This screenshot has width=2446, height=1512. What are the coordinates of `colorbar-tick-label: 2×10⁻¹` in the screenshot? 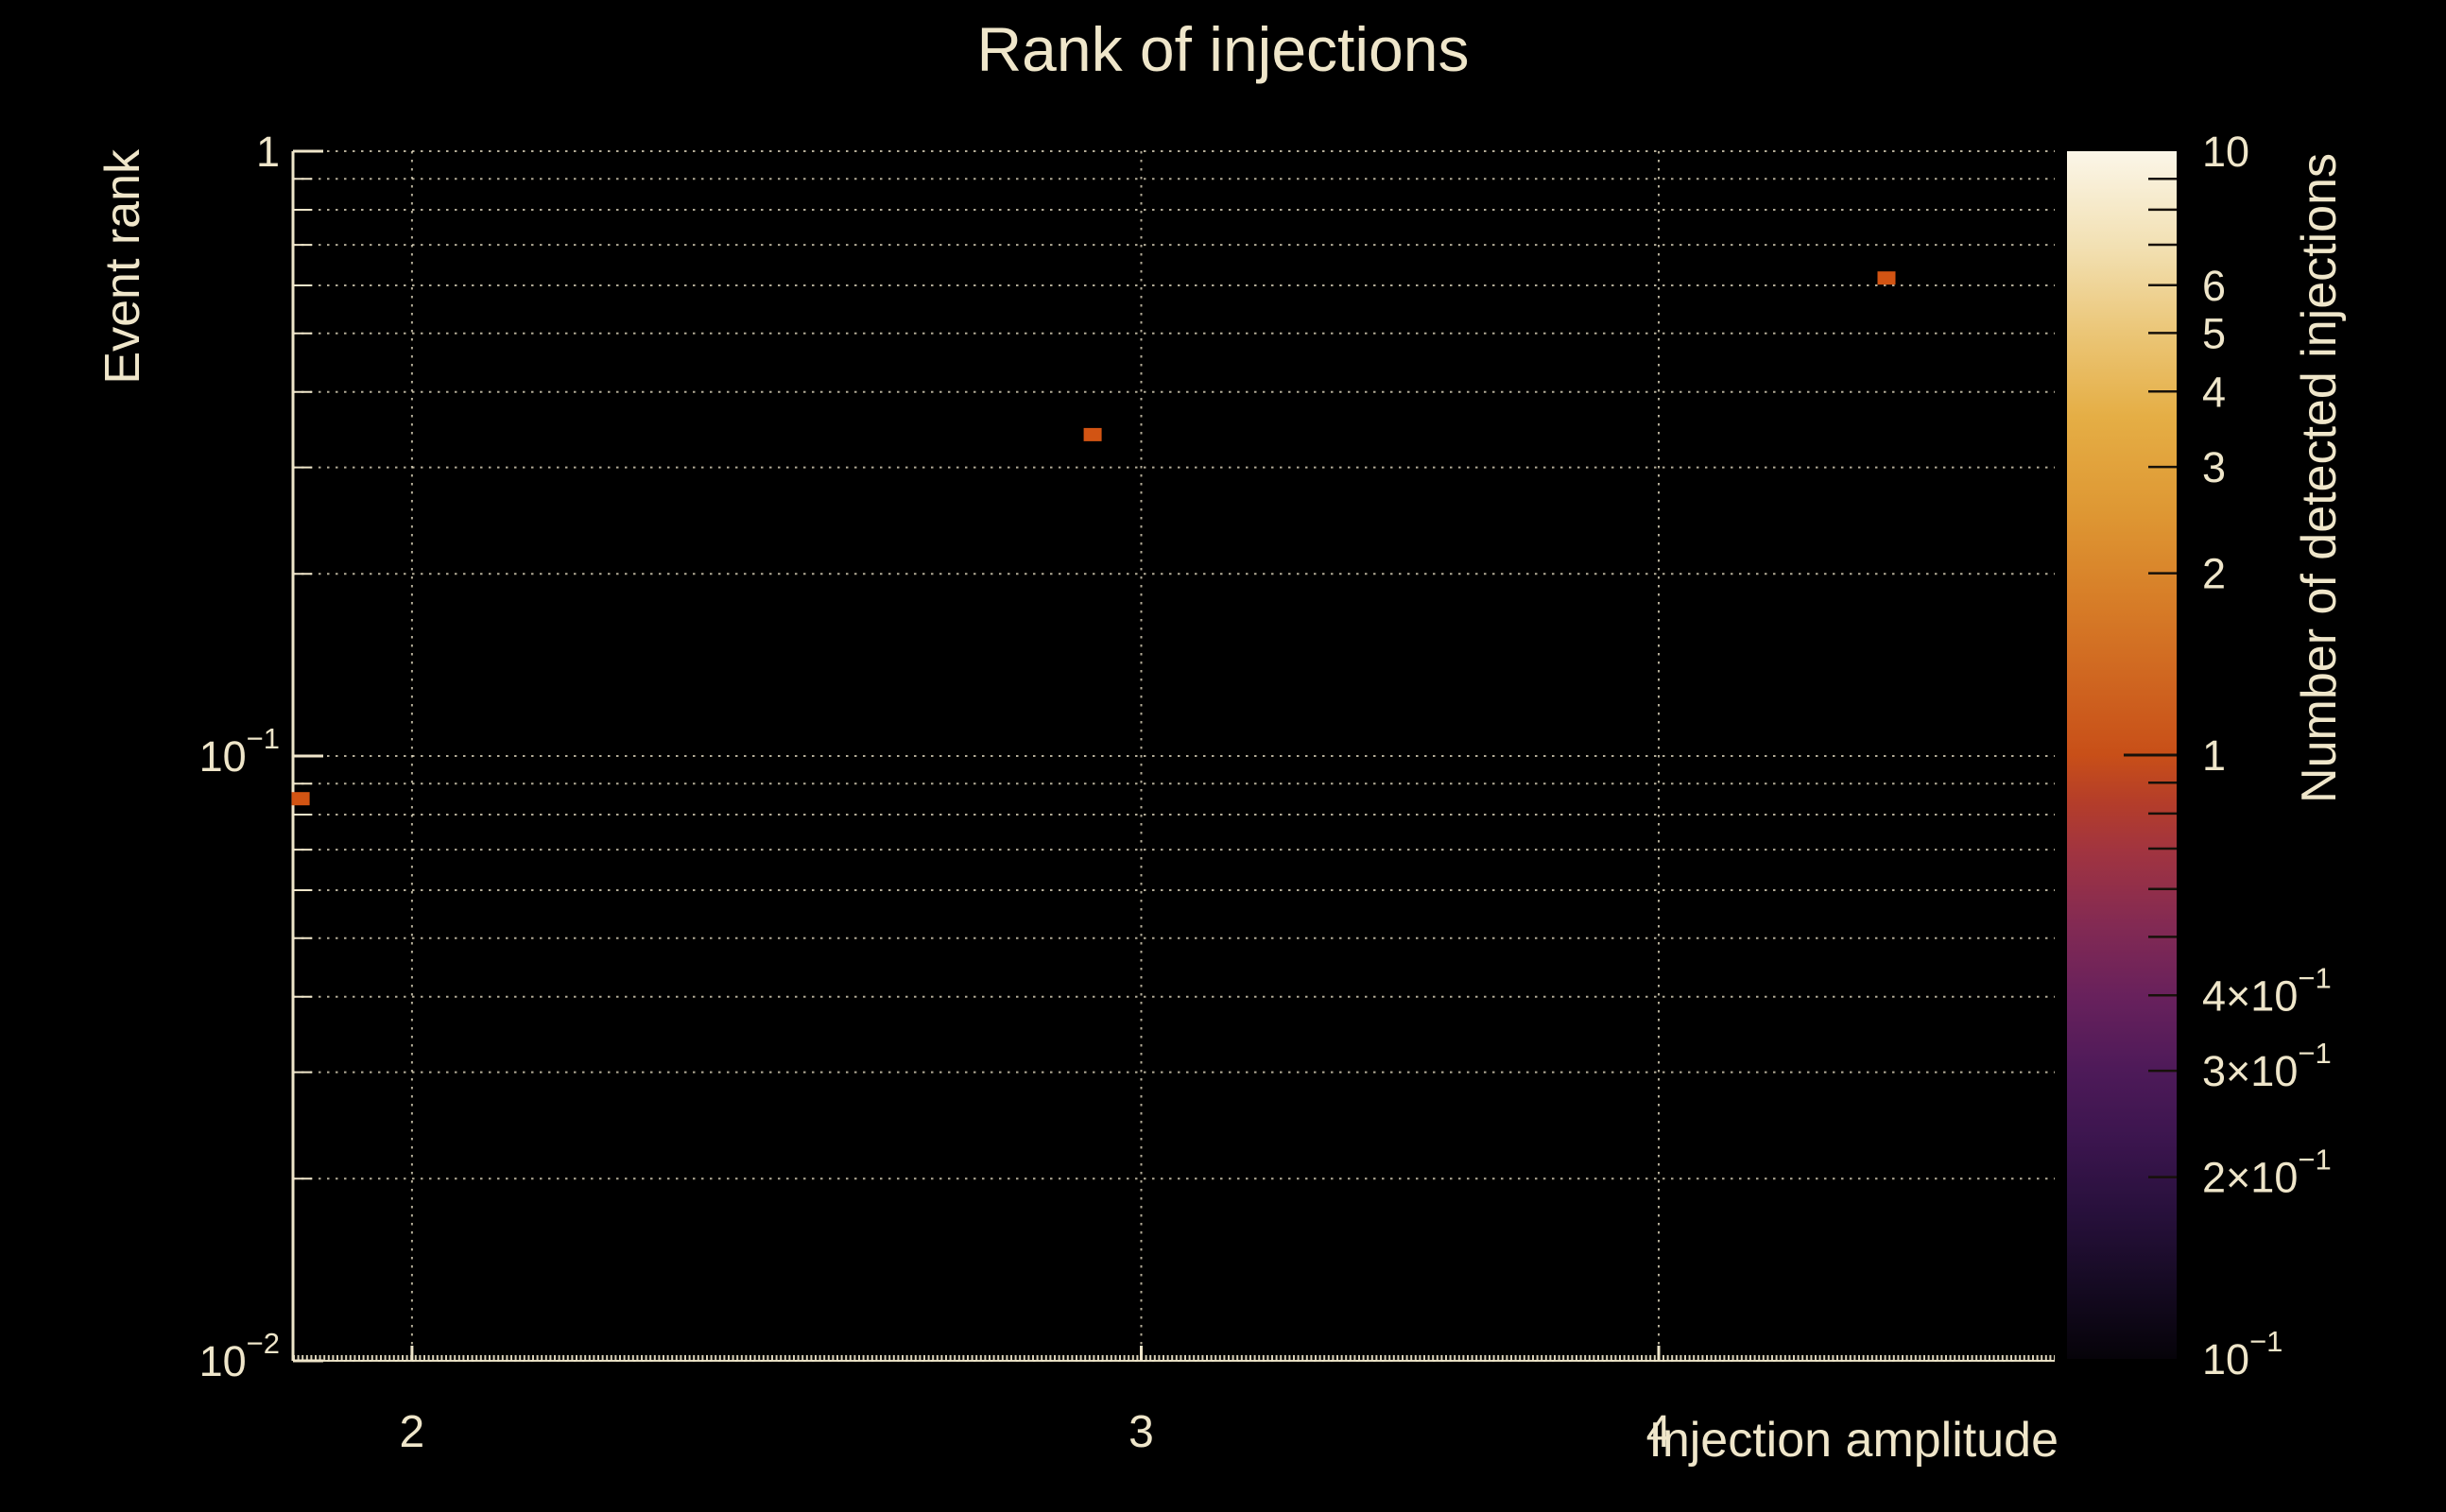 It's located at (2267, 1172).